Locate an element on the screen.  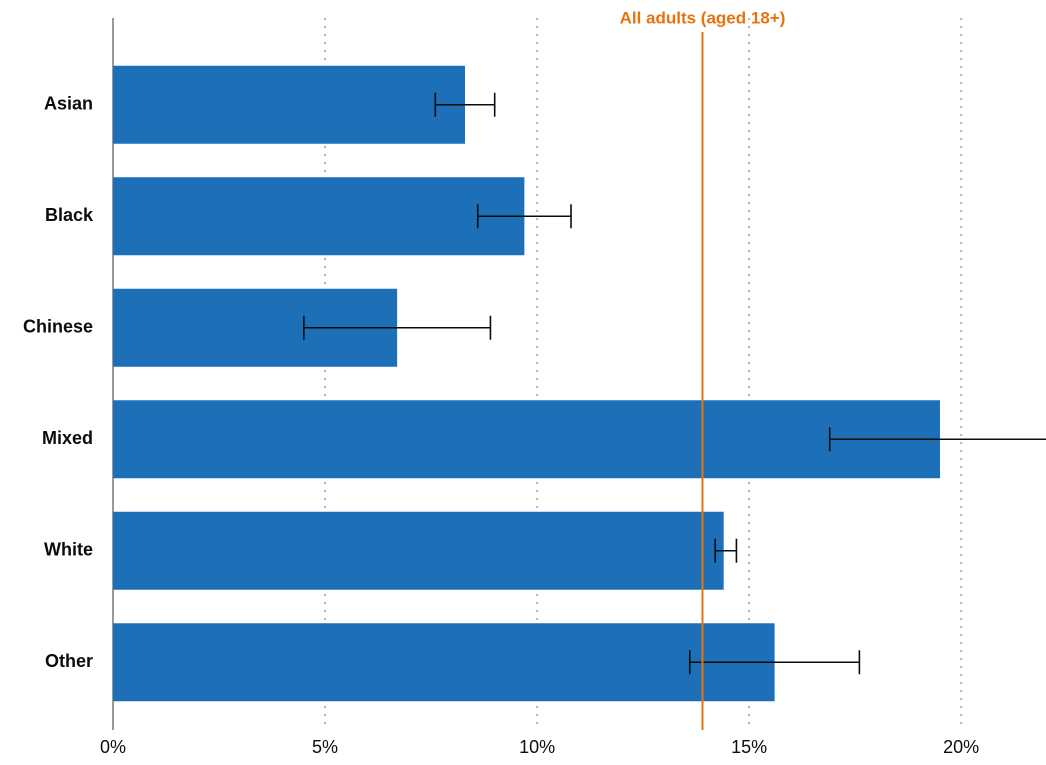
x-tick-label: 0% is located at coordinates (113, 747).